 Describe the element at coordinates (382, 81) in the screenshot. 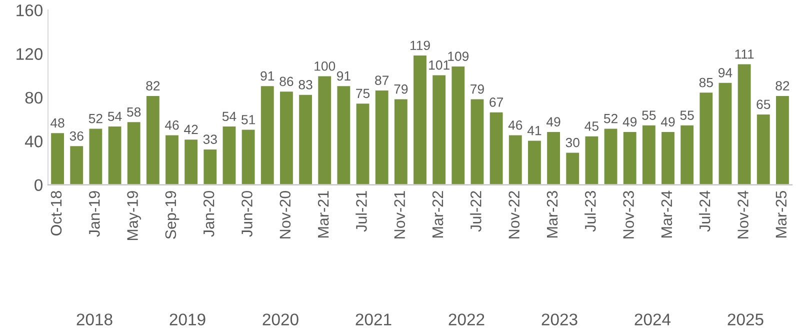

I see `data-label: 87` at that location.